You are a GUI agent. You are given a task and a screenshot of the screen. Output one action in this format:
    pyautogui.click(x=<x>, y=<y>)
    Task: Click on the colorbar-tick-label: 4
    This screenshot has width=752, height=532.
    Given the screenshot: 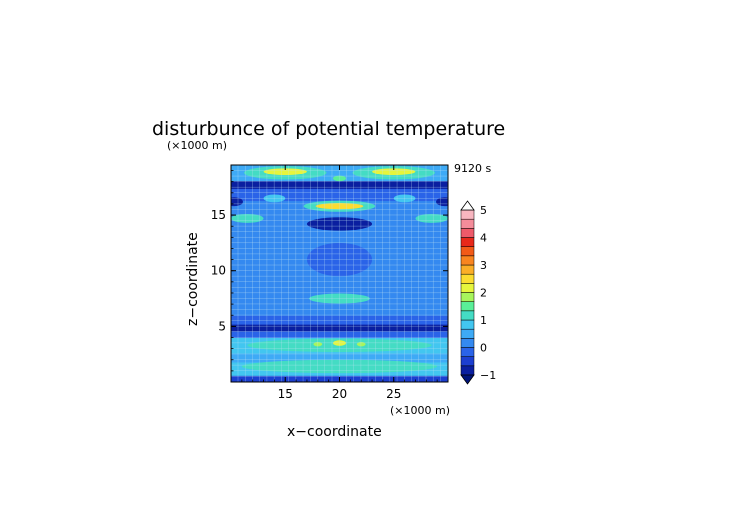 What is the action you would take?
    pyautogui.click(x=483, y=238)
    